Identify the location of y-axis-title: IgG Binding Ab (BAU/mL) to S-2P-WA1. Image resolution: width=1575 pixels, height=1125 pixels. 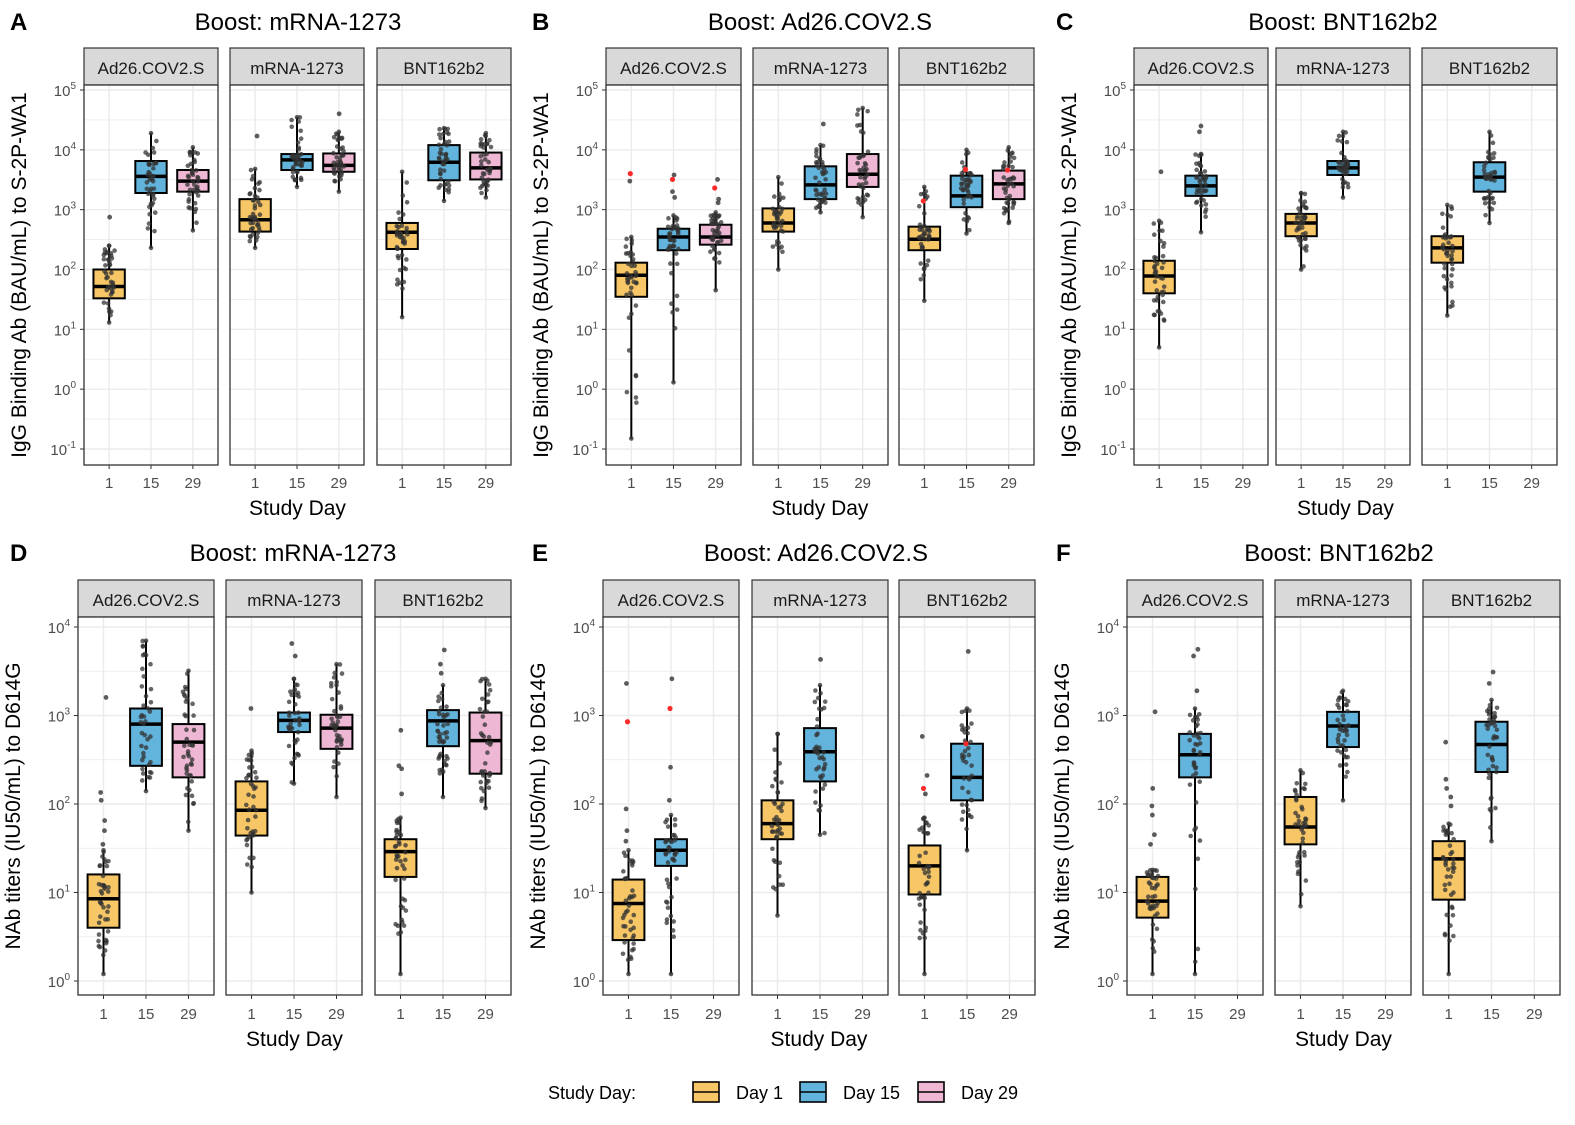
(19, 275).